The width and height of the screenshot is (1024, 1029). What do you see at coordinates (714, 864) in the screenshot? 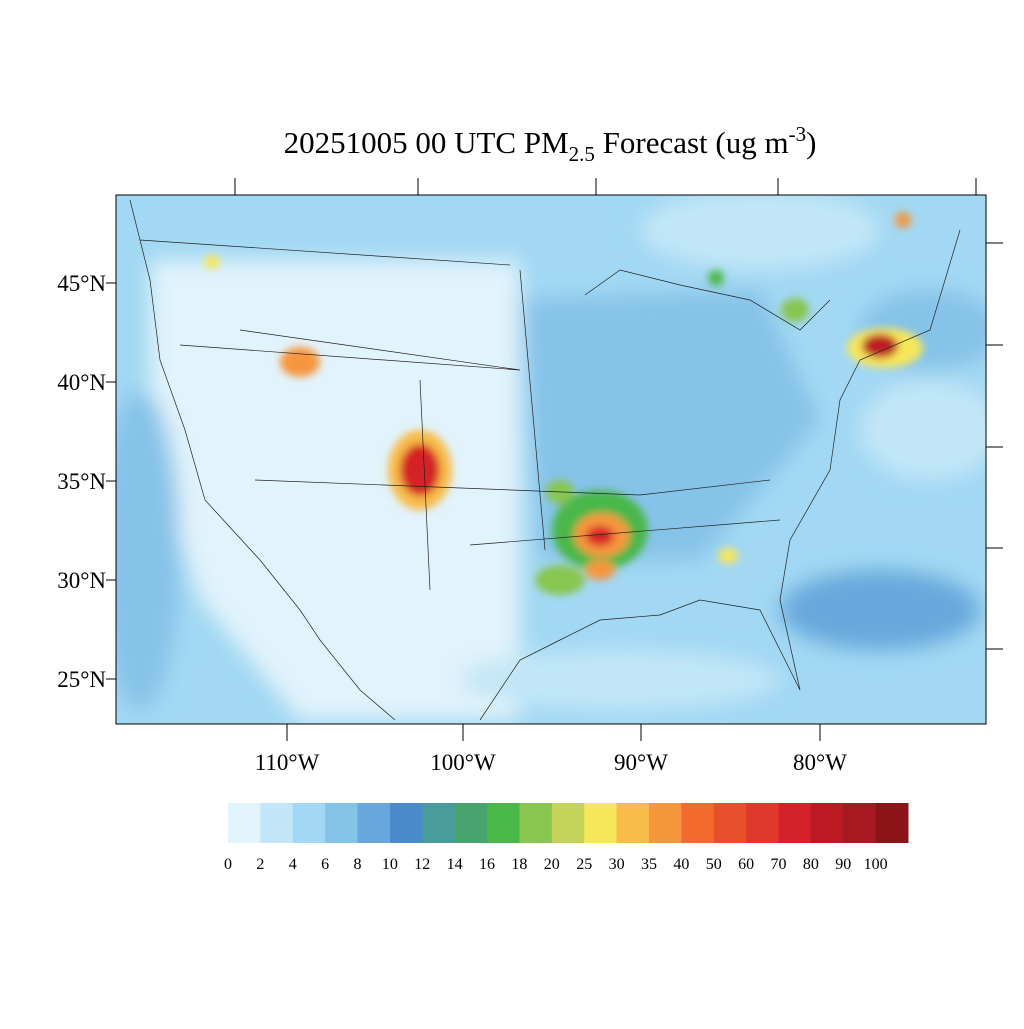
I see `colorbar-label: 50` at bounding box center [714, 864].